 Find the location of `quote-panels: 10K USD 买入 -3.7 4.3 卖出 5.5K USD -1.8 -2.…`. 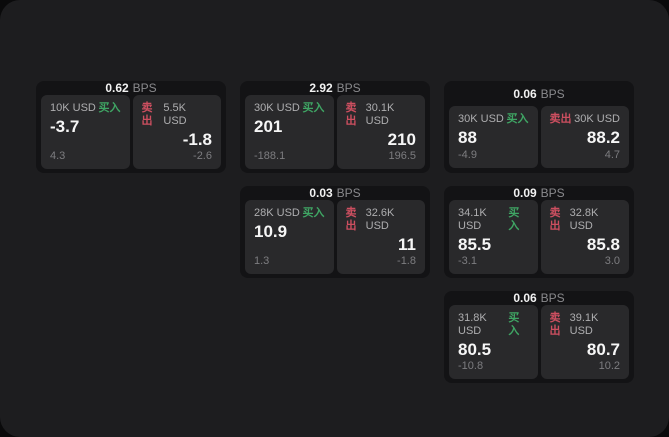

quote-panels: 10K USD 买入 -3.7 4.3 卖出 5.5K USD -1.8 -2.… is located at coordinates (131, 132).